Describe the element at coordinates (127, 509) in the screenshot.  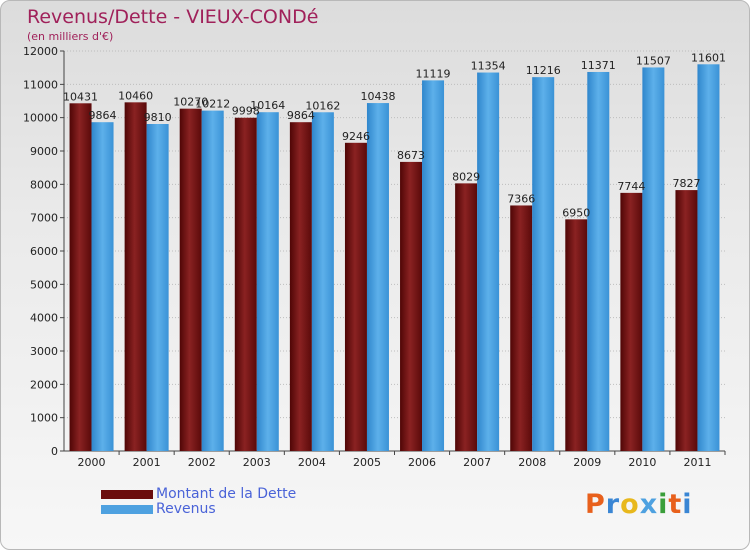
I see `legend-swatch-revenus` at that location.